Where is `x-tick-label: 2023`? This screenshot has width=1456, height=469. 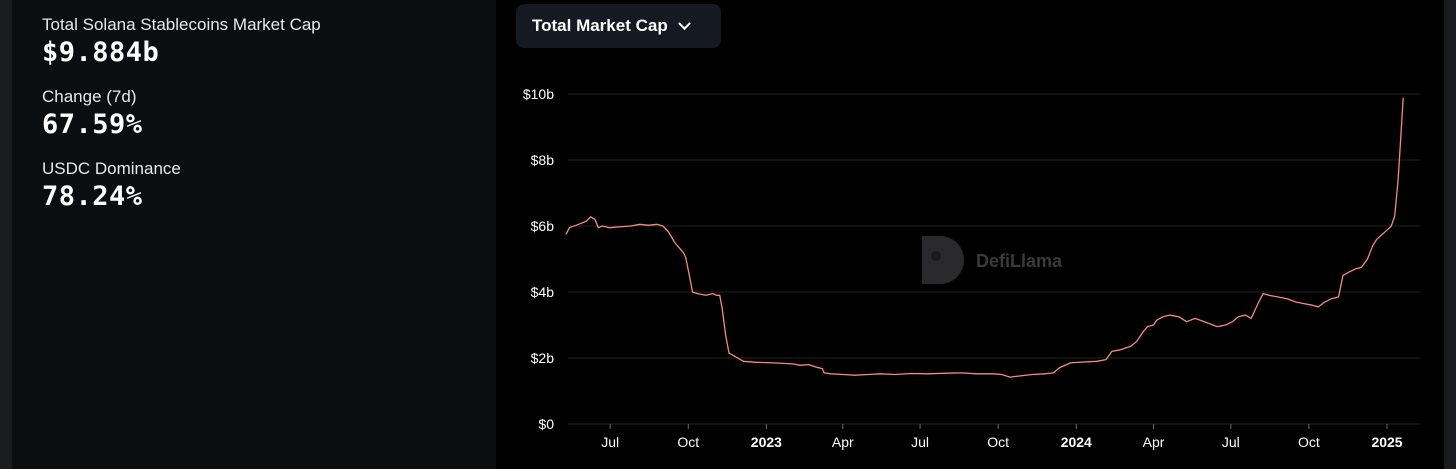
x-tick-label: 2023 is located at coordinates (766, 442).